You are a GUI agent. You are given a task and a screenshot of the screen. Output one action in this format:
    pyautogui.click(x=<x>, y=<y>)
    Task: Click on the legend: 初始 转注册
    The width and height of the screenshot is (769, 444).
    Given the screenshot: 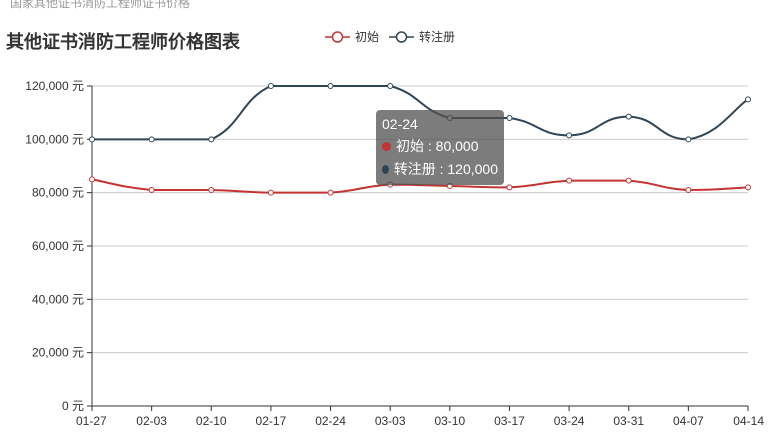 What is the action you would take?
    pyautogui.click(x=395, y=36)
    